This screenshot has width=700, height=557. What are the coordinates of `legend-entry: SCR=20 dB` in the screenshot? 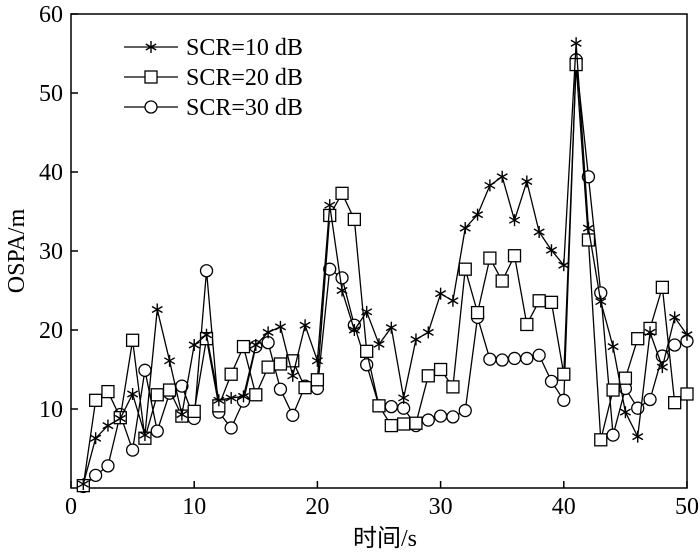 It's located at (213, 78).